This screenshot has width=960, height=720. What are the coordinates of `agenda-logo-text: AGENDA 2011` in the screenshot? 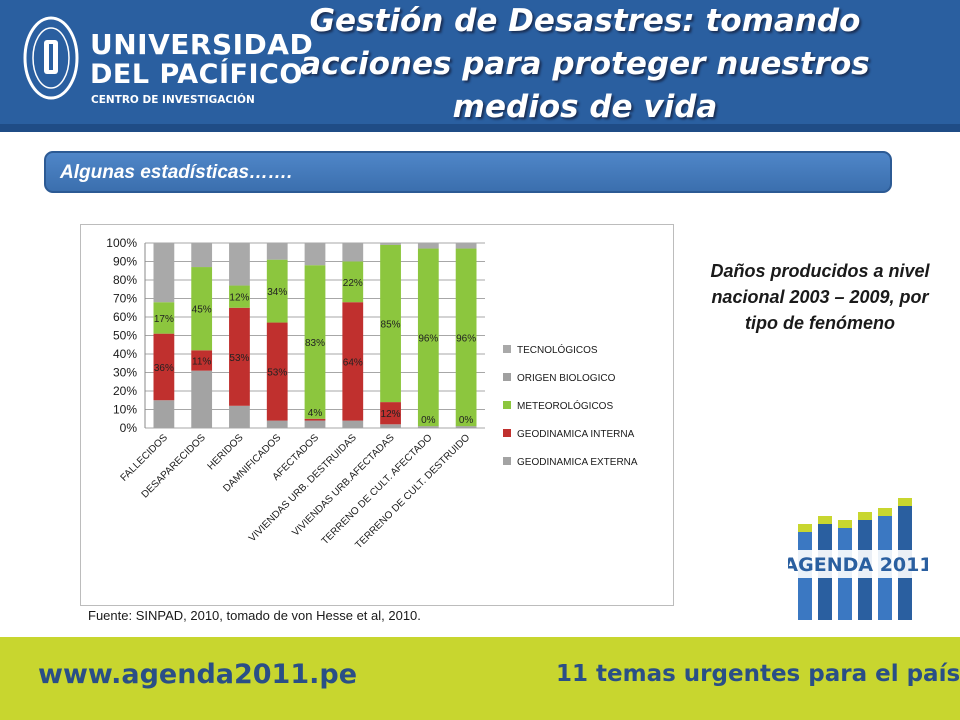 It's located at (858, 565).